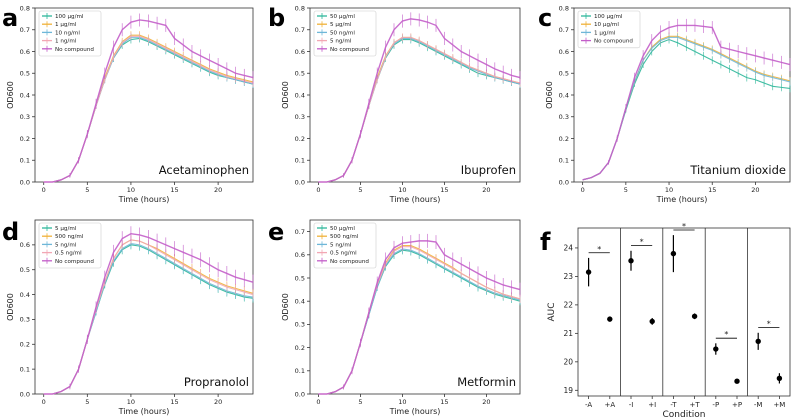  What do you see at coordinates (605, 33) in the screenshot?
I see `legend-entry: 1 µg/ml` at bounding box center [605, 33].